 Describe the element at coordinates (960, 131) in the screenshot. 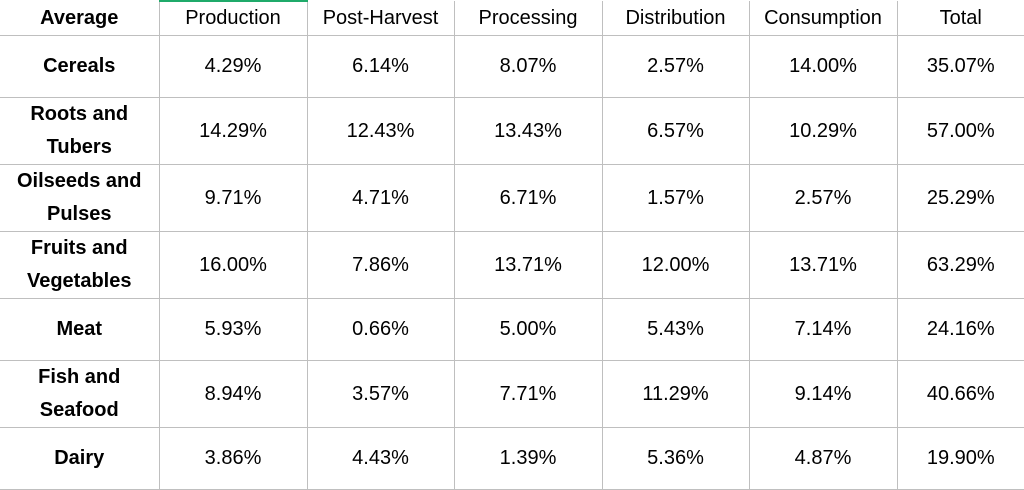

I see `table-cell: 57.00%` at that location.